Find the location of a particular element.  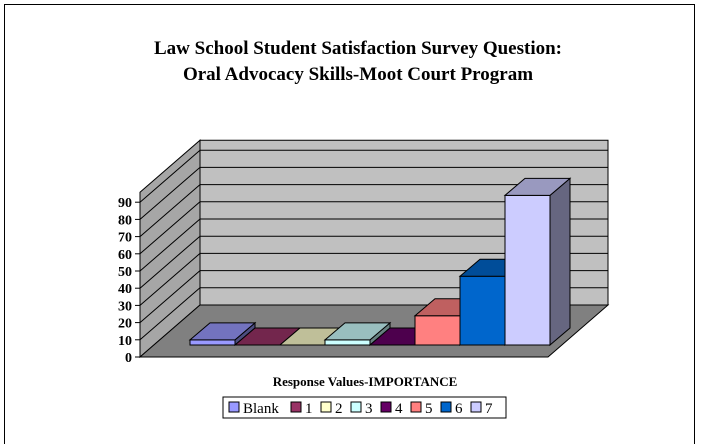

y-tick-label: 90 is located at coordinates (125, 203).